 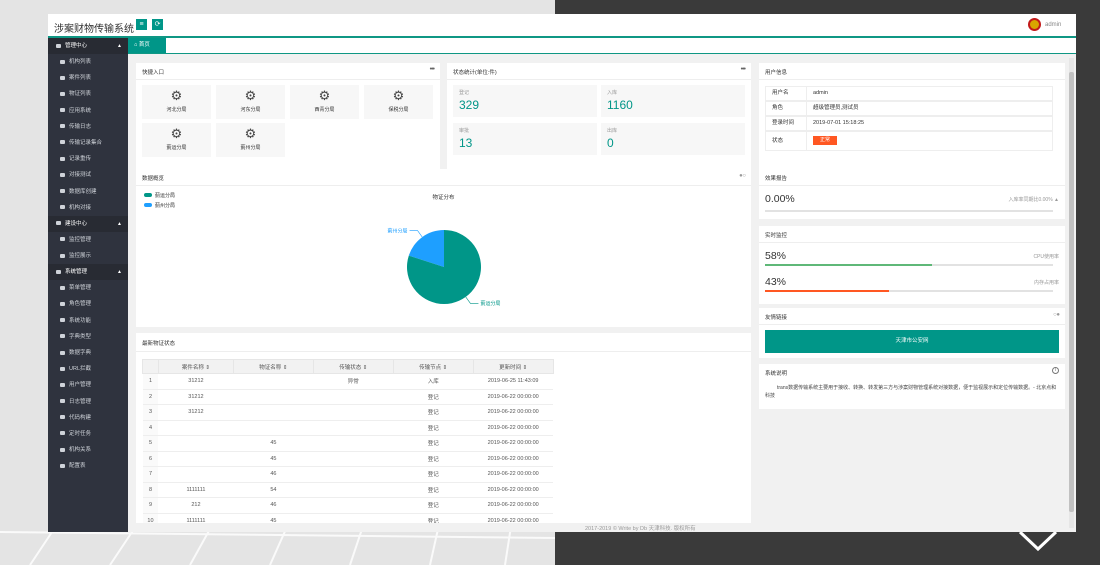 What do you see at coordinates (159, 205) in the screenshot?
I see `legend-item: 蓟州分局` at bounding box center [159, 205].